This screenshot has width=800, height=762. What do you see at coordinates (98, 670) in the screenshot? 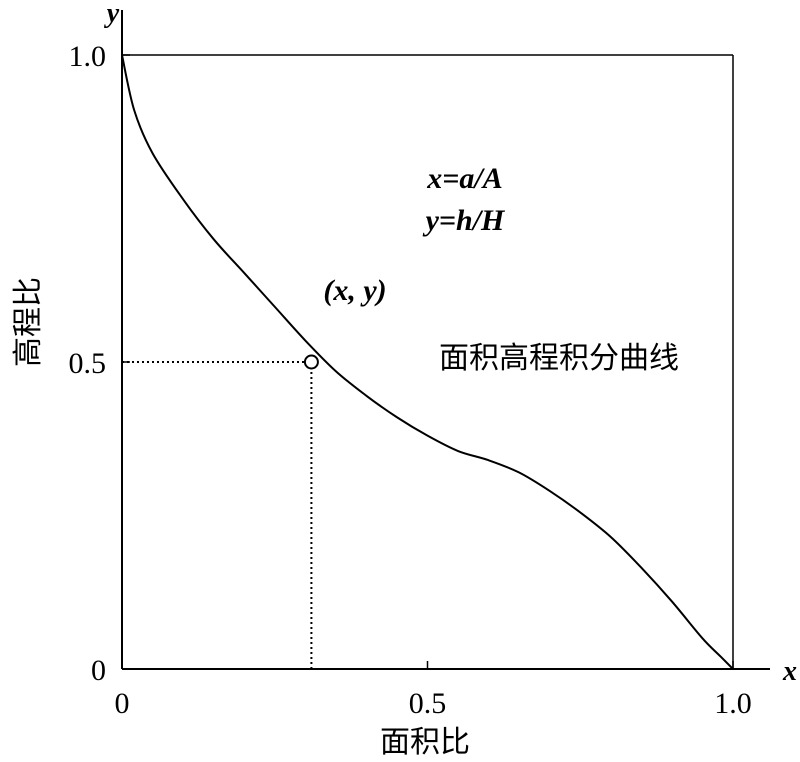
I see `y-tick-label: 0` at bounding box center [98, 670].